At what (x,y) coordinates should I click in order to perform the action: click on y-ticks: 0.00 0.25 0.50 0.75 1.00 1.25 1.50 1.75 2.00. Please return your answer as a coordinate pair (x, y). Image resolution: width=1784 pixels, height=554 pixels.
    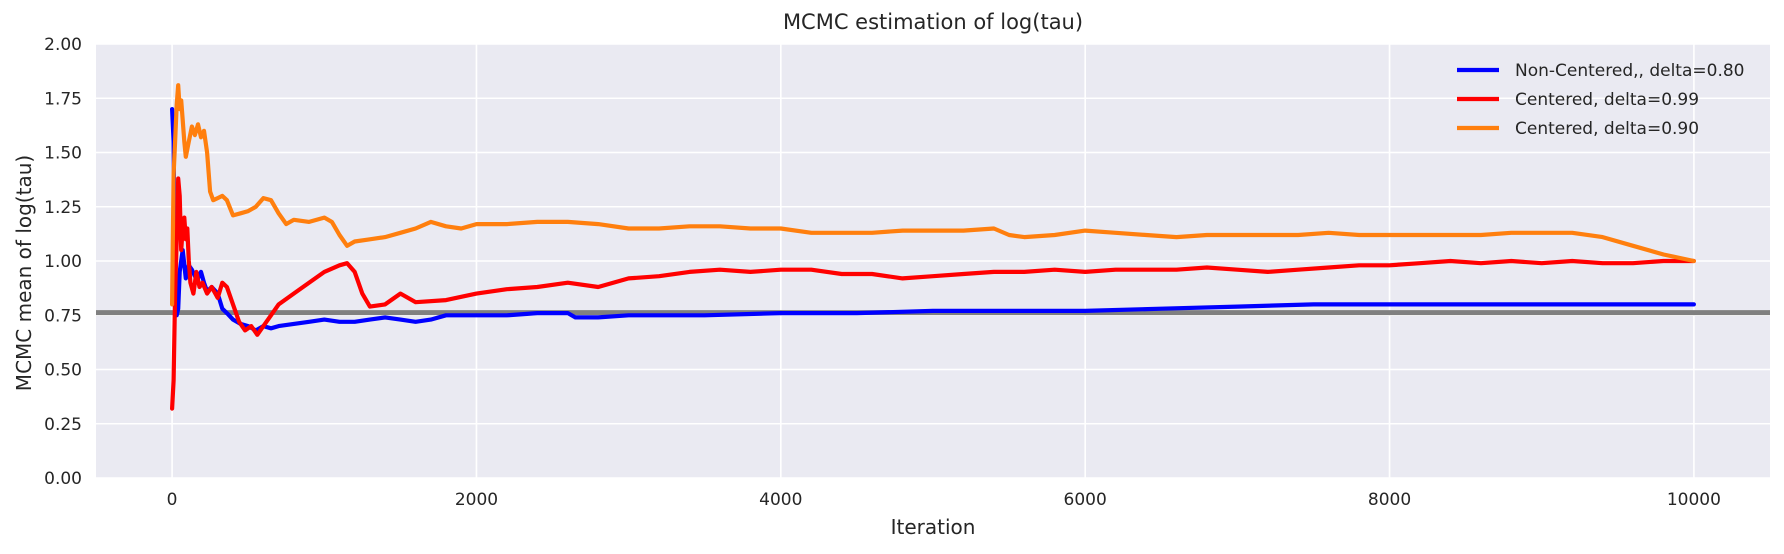
    Looking at the image, I should click on (63, 262).